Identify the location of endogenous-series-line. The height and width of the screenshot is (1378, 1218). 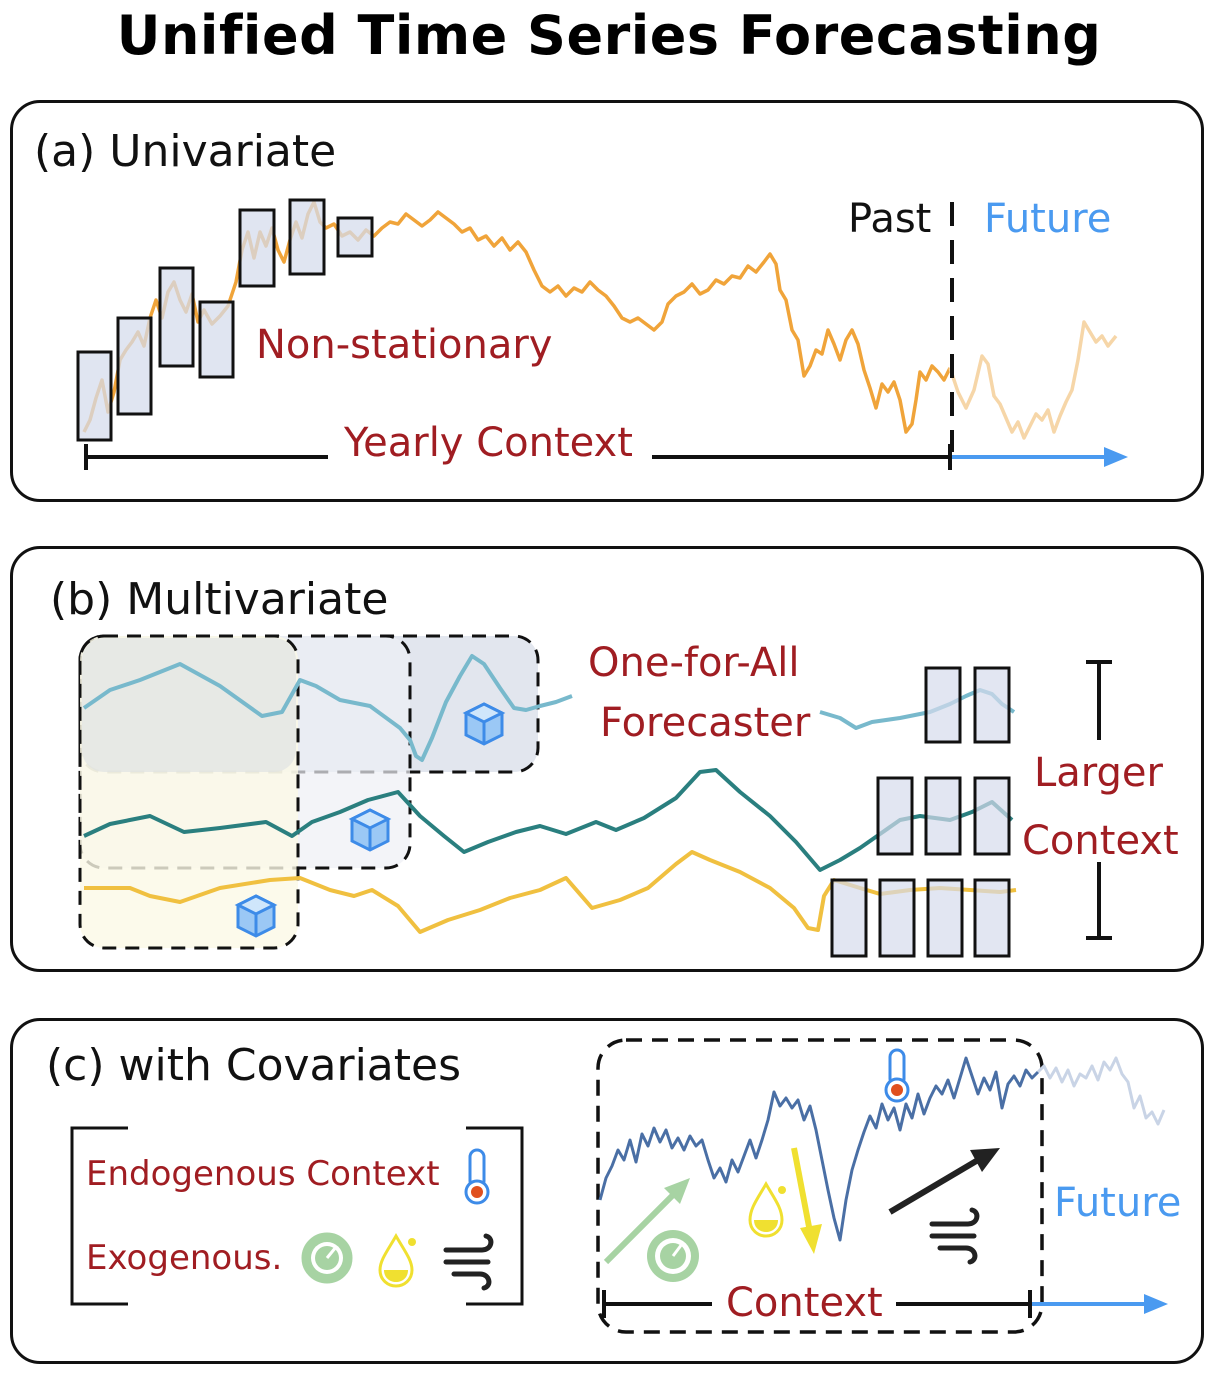
(819, 1149).